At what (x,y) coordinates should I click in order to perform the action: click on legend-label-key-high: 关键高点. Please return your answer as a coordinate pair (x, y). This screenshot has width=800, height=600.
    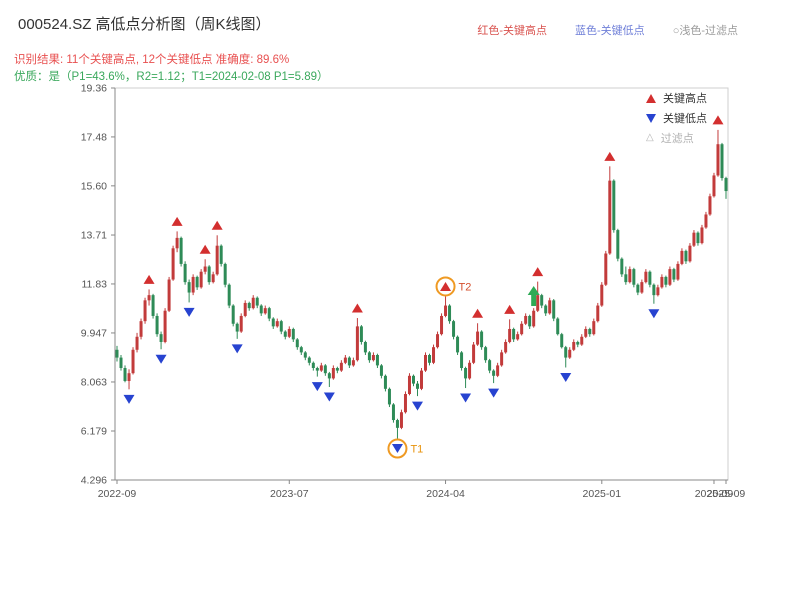
    Looking at the image, I should click on (685, 99).